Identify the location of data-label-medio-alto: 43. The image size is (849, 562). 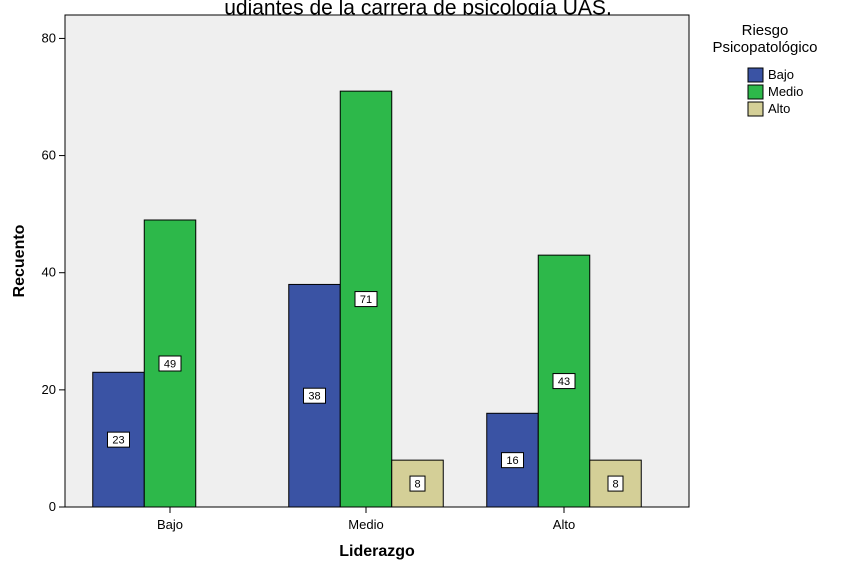
(564, 381).